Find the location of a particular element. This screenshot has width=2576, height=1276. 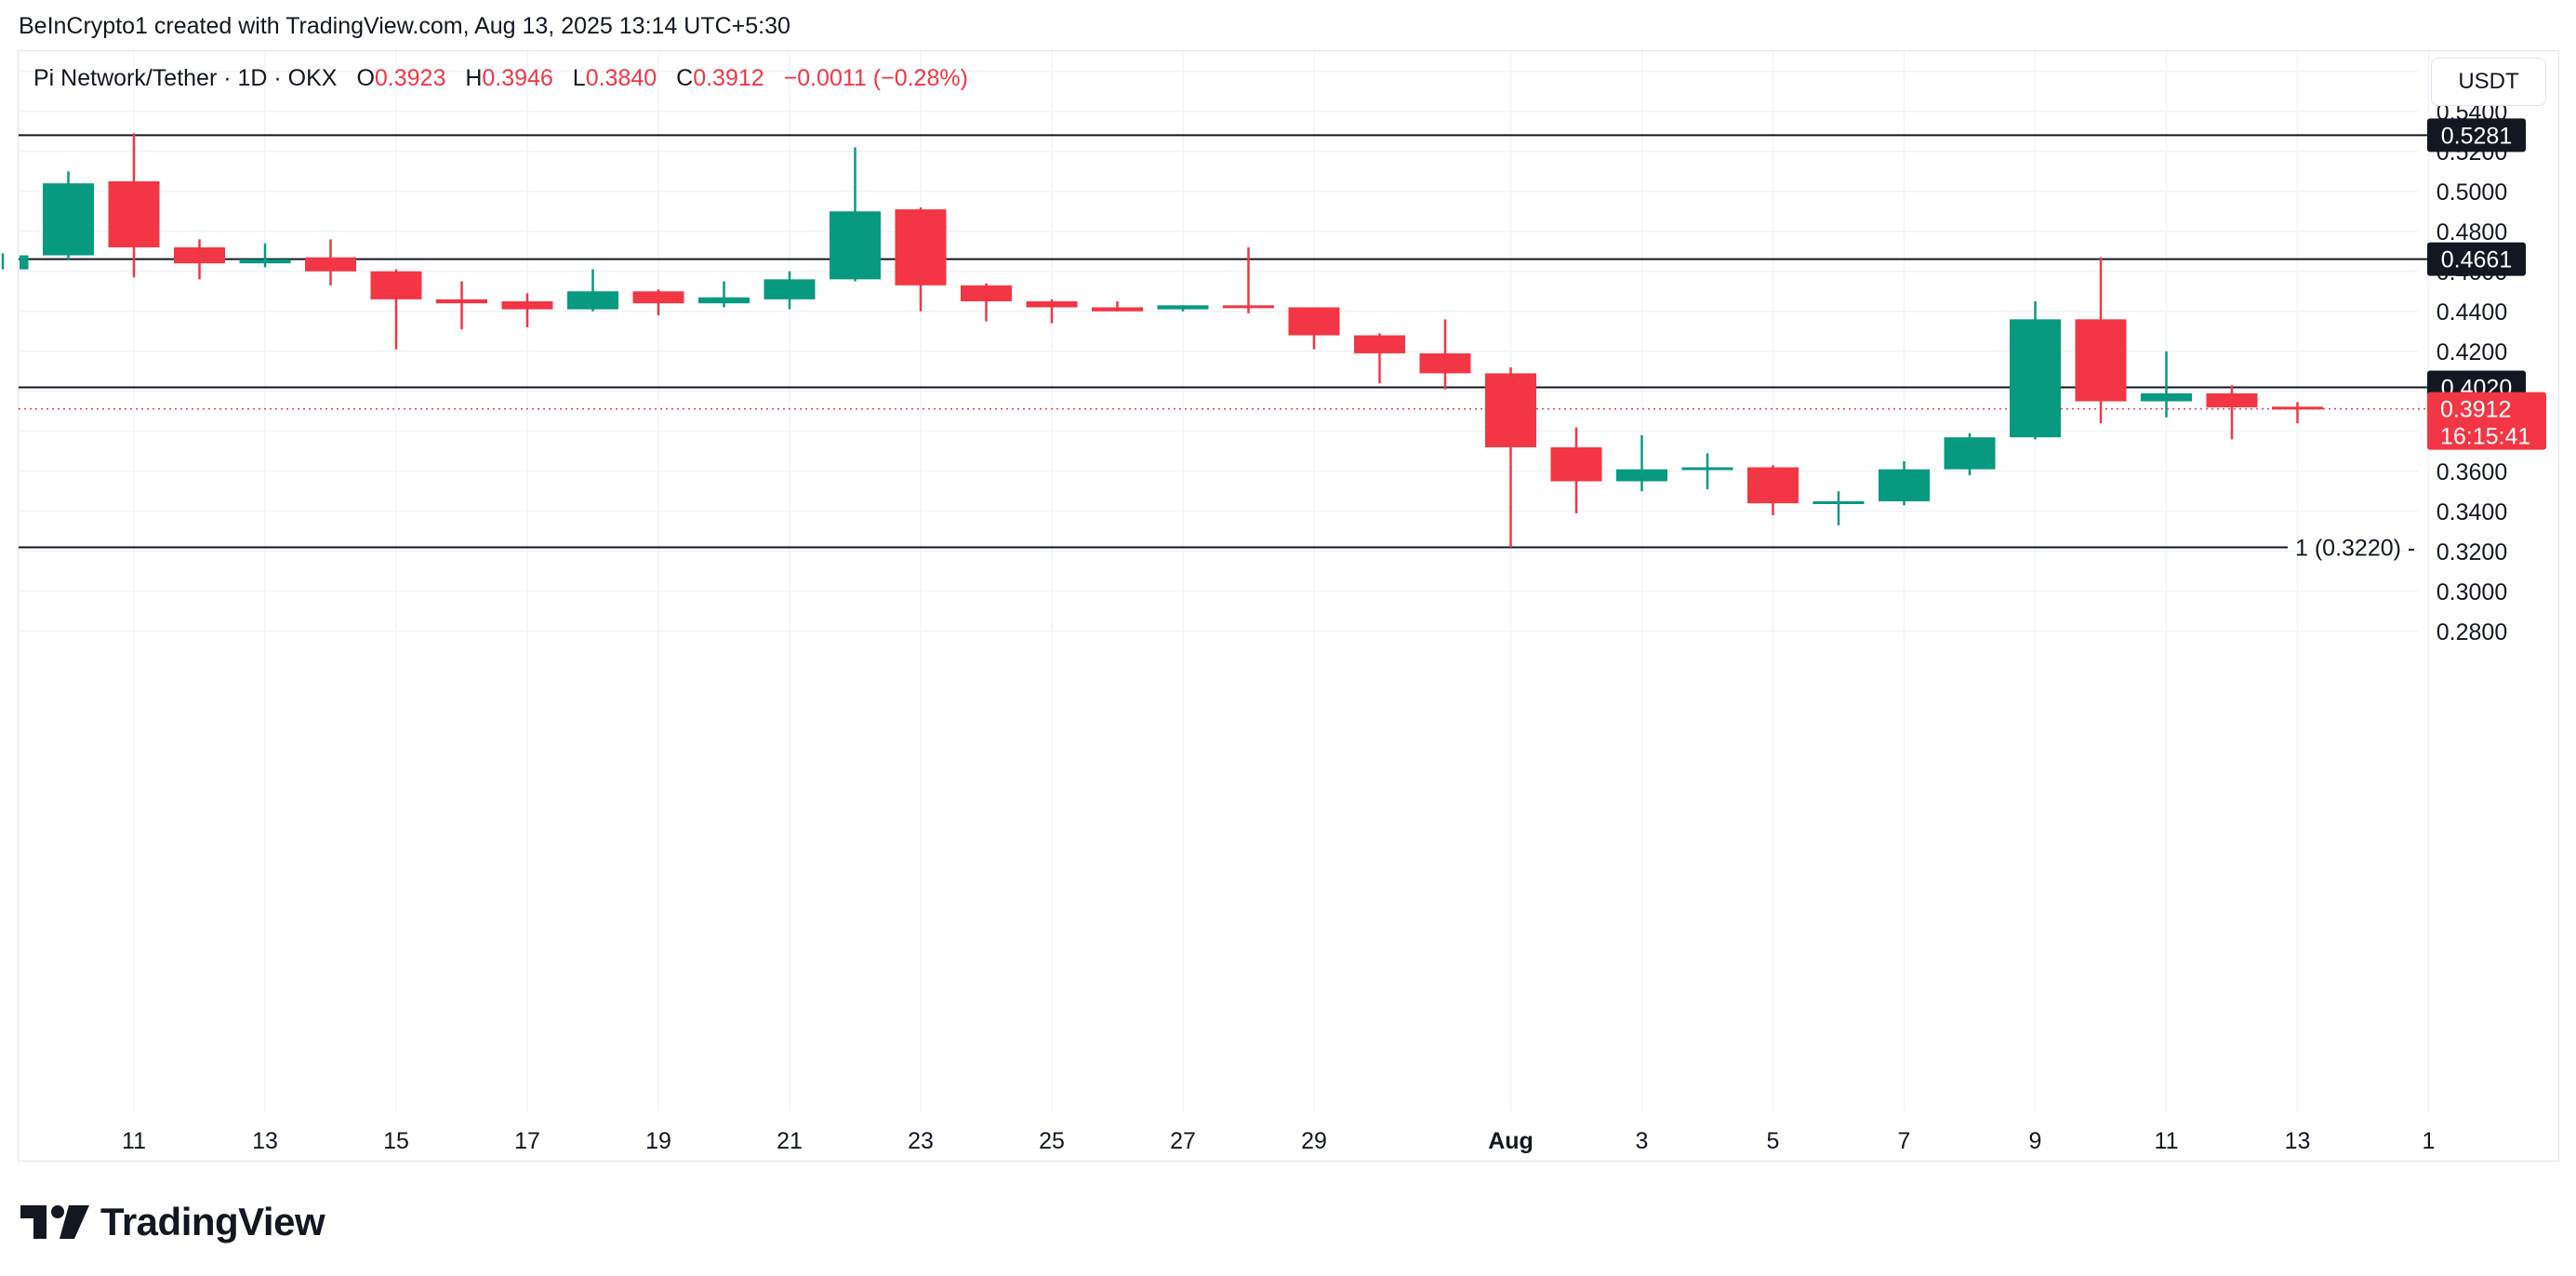

y-tick-label: 0.3000 is located at coordinates (2472, 592).